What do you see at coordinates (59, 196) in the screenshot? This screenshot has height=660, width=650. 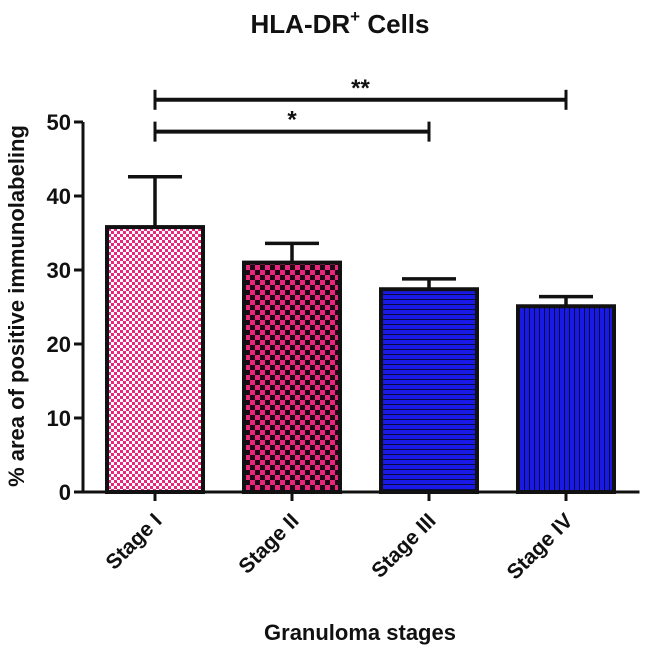 I see `y-tick-label: 40` at bounding box center [59, 196].